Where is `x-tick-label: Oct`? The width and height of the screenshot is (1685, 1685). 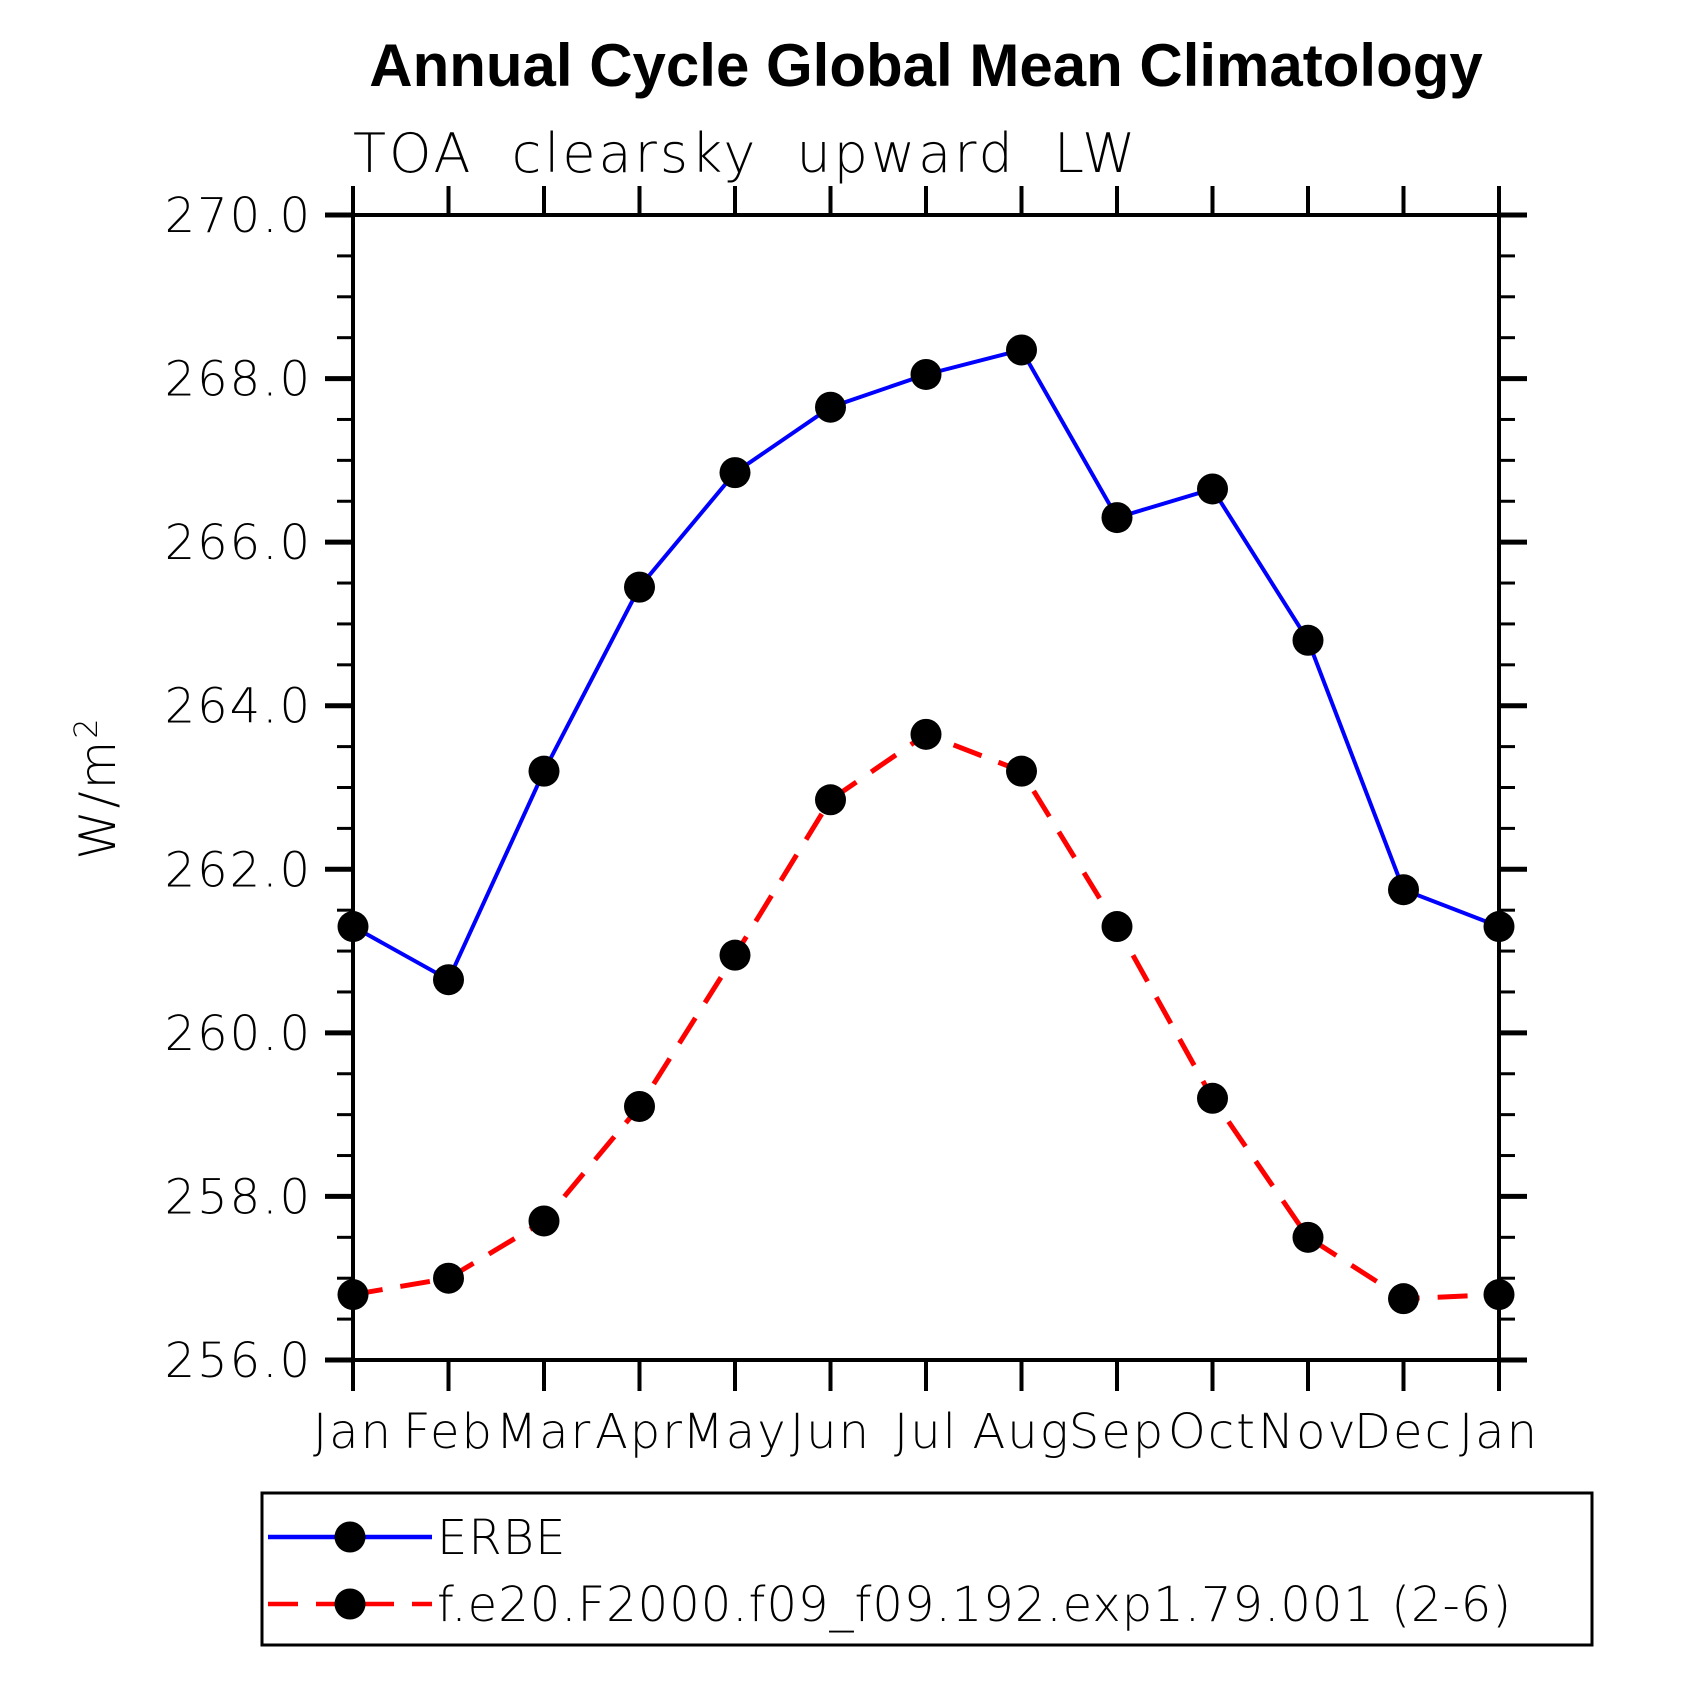 x-tick-label: Oct is located at coordinates (1212, 1432).